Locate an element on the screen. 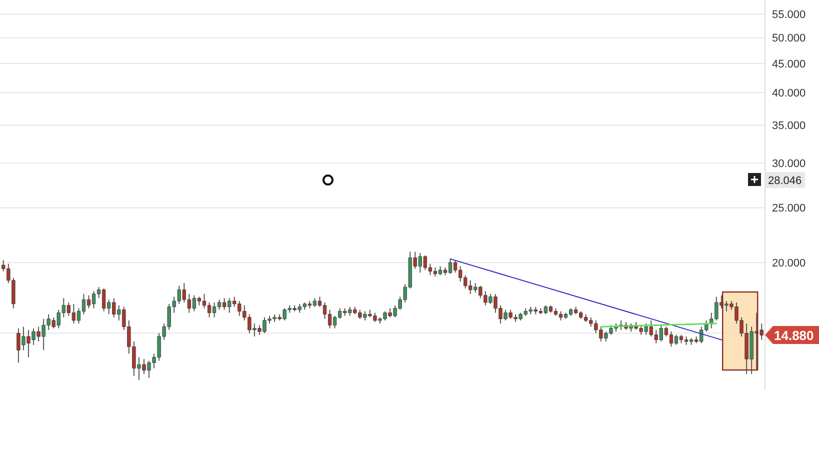  y-tick-label: 35.000 is located at coordinates (789, 126).